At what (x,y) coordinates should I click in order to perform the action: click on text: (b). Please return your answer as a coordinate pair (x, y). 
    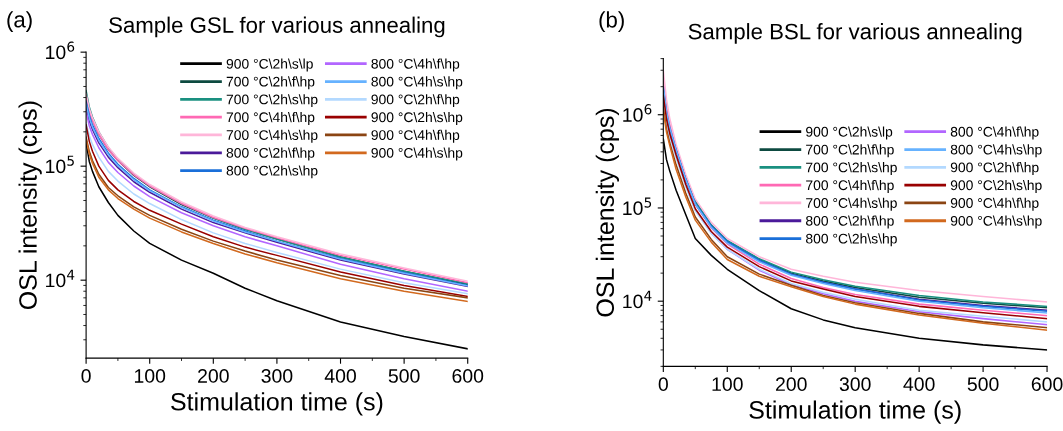
    Looking at the image, I should click on (611, 22).